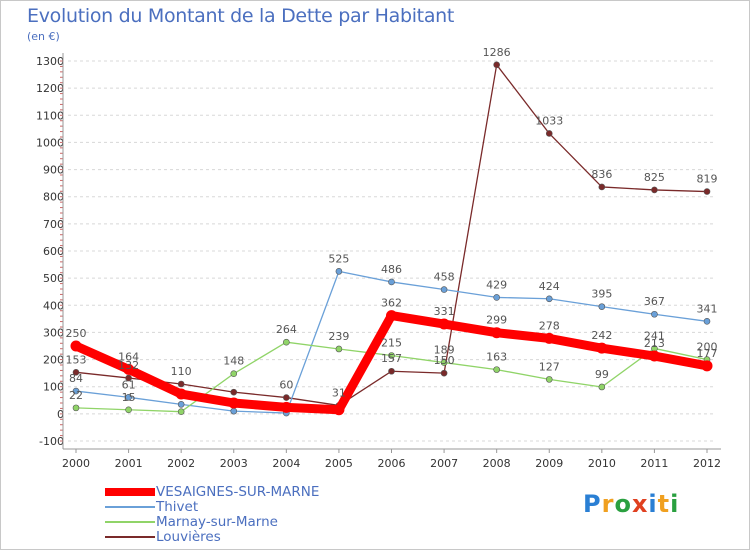  I want to click on y-tick-label: 500, so click(53, 278).